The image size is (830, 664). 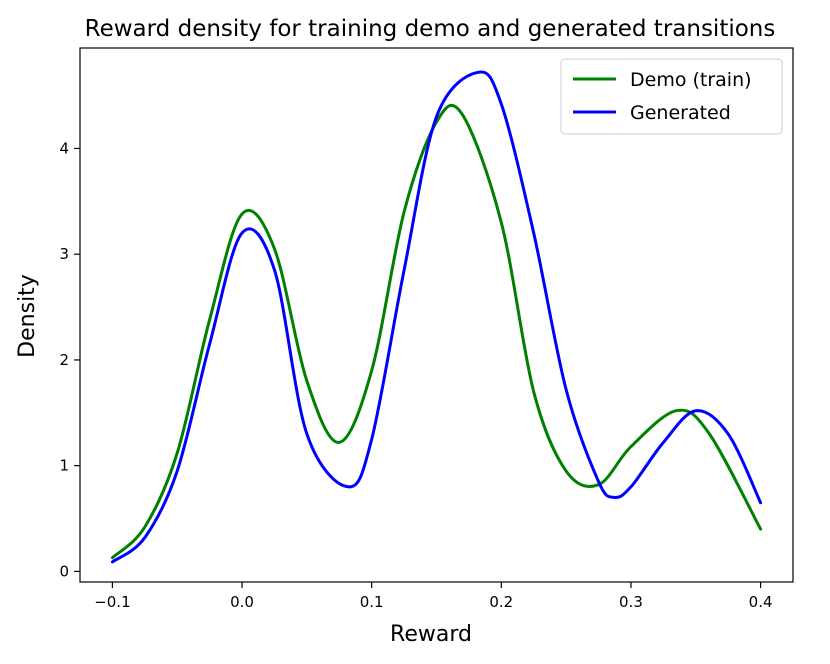 What do you see at coordinates (372, 602) in the screenshot?
I see `x-tick-label: 0.1` at bounding box center [372, 602].